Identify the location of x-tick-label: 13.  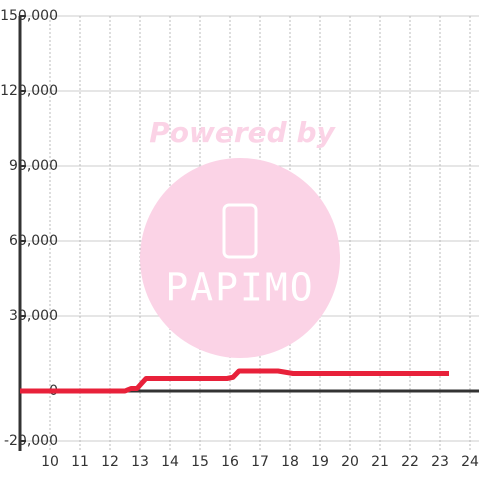
(140, 462).